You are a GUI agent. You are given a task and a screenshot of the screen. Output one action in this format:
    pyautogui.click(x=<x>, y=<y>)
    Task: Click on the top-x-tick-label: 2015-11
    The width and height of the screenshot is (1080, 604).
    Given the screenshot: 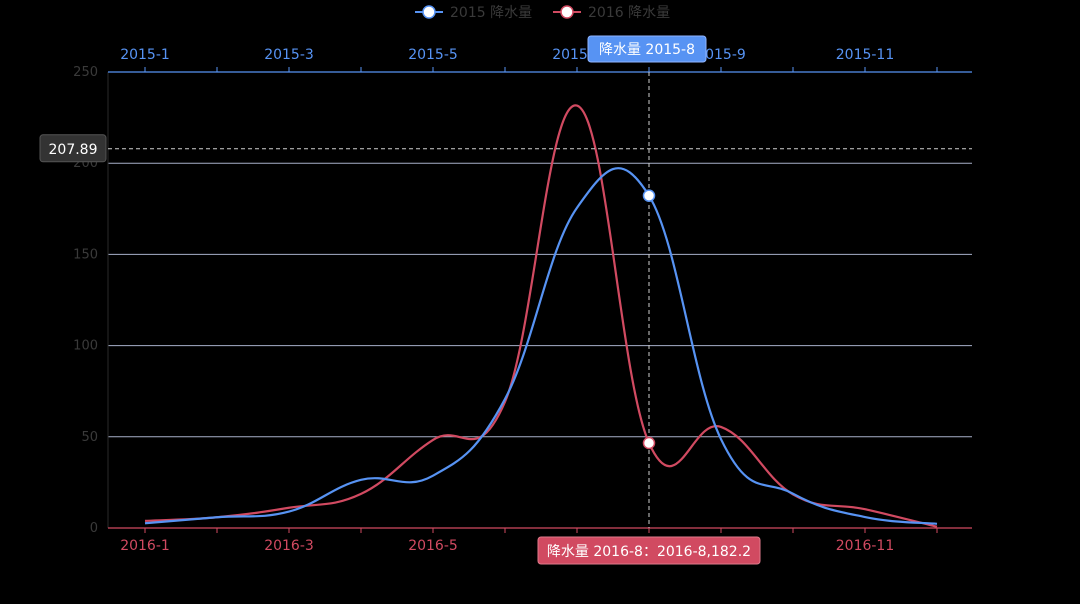 What is the action you would take?
    pyautogui.click(x=865, y=55)
    